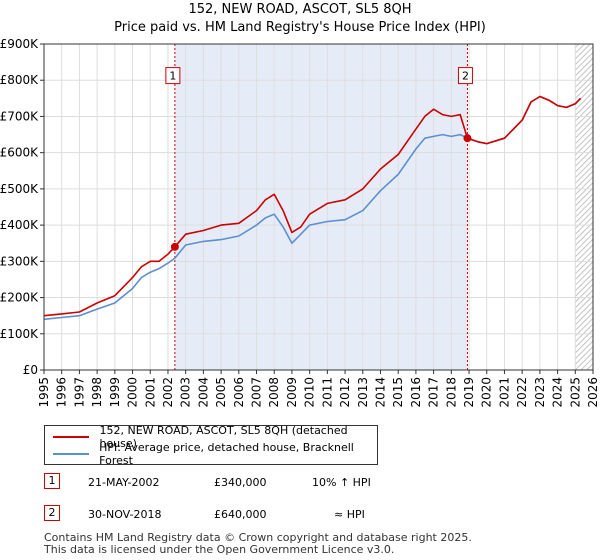 Image resolution: width=600 pixels, height=560 pixels. Describe the element at coordinates (274, 392) in the screenshot. I see `x-tick-label: 2008` at that location.